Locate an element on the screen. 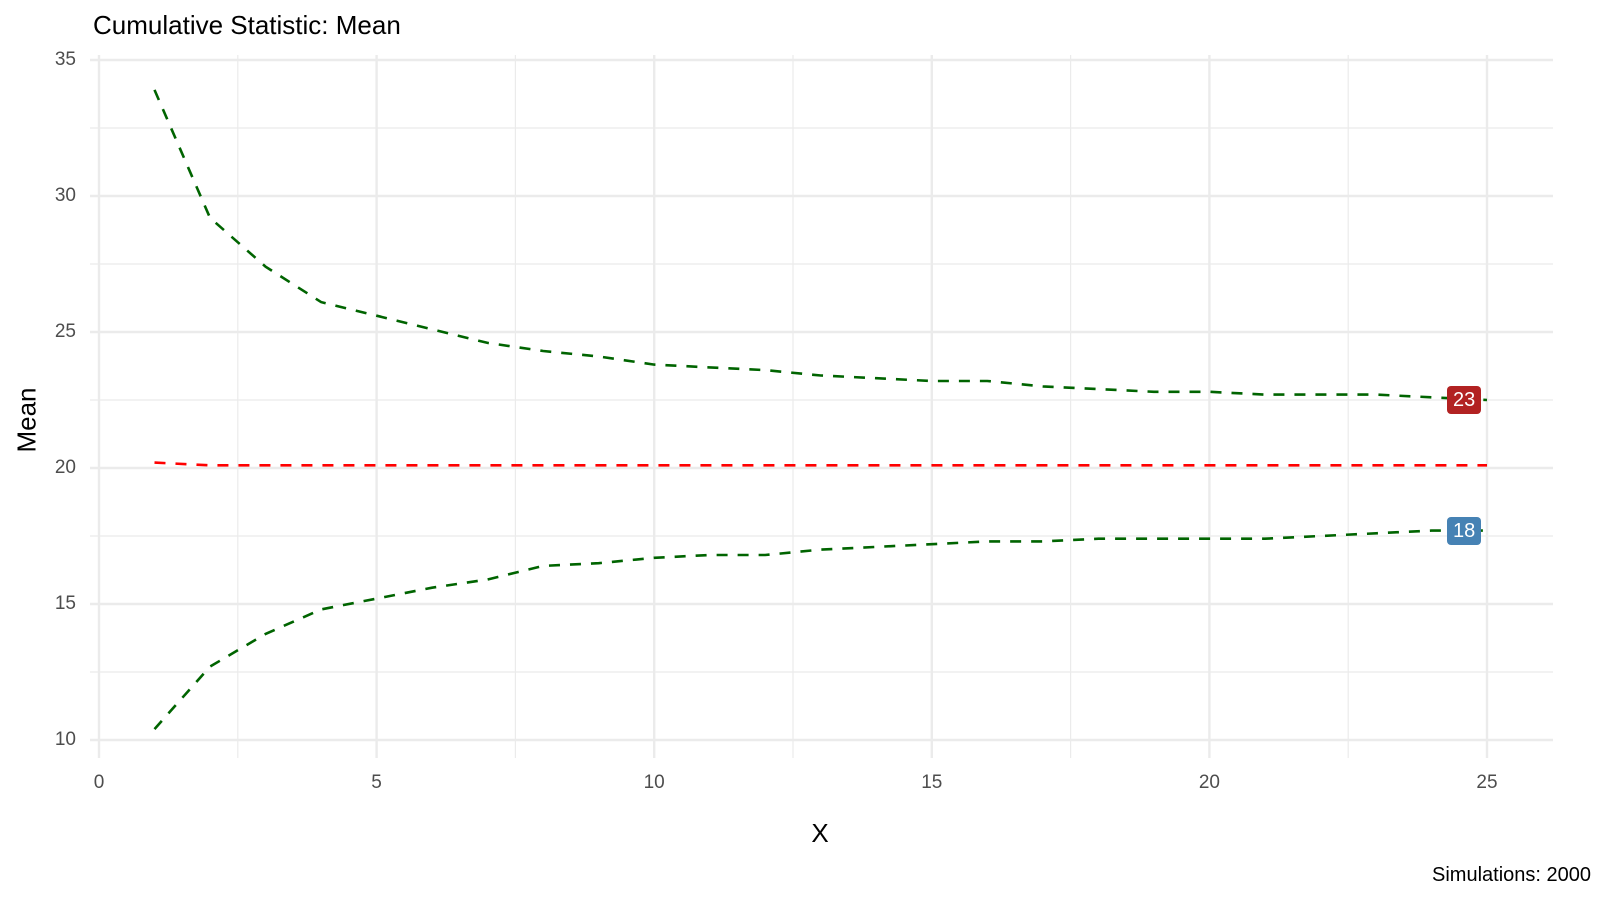 This screenshot has width=1600, height=900. y-tick-label: 15 is located at coordinates (65, 603).